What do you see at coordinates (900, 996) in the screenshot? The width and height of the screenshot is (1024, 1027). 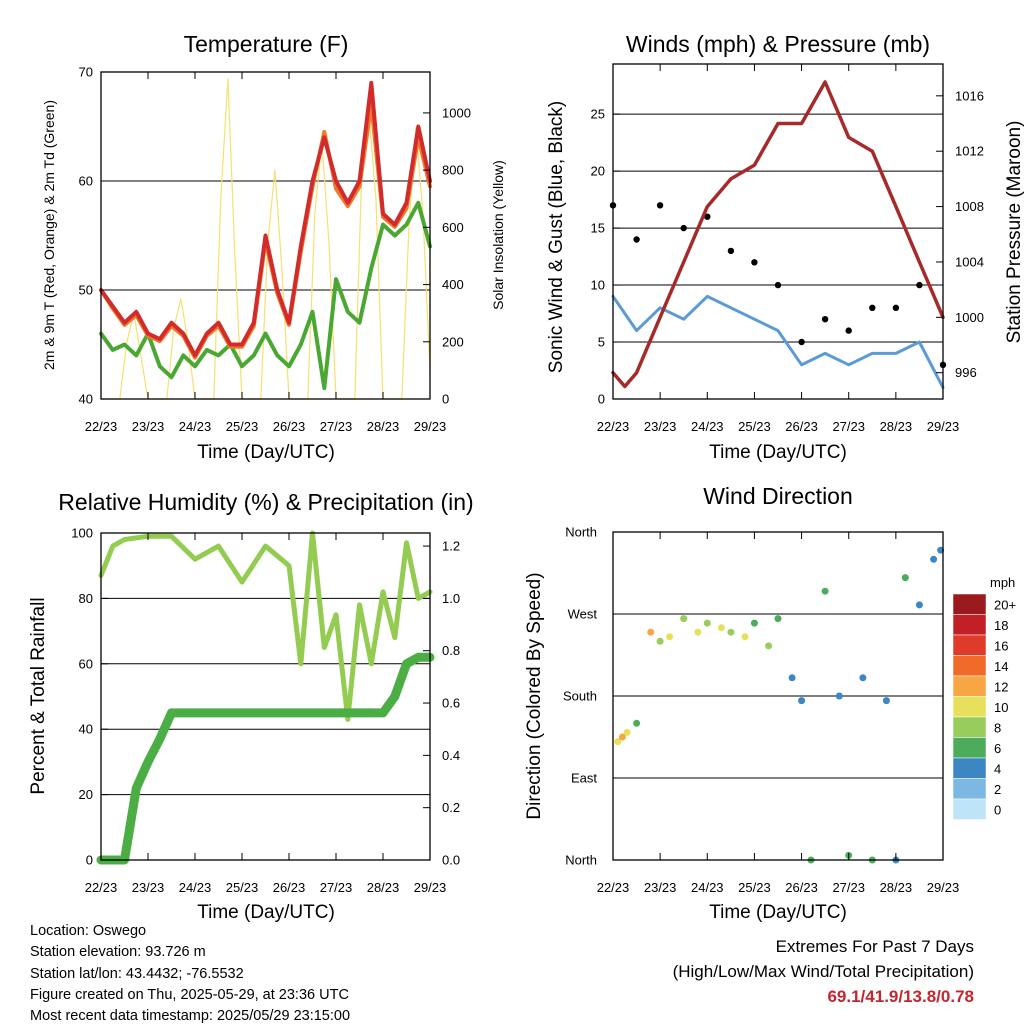 I see `extremes-values: 69.1/41.9/13.8/0.78` at bounding box center [900, 996].